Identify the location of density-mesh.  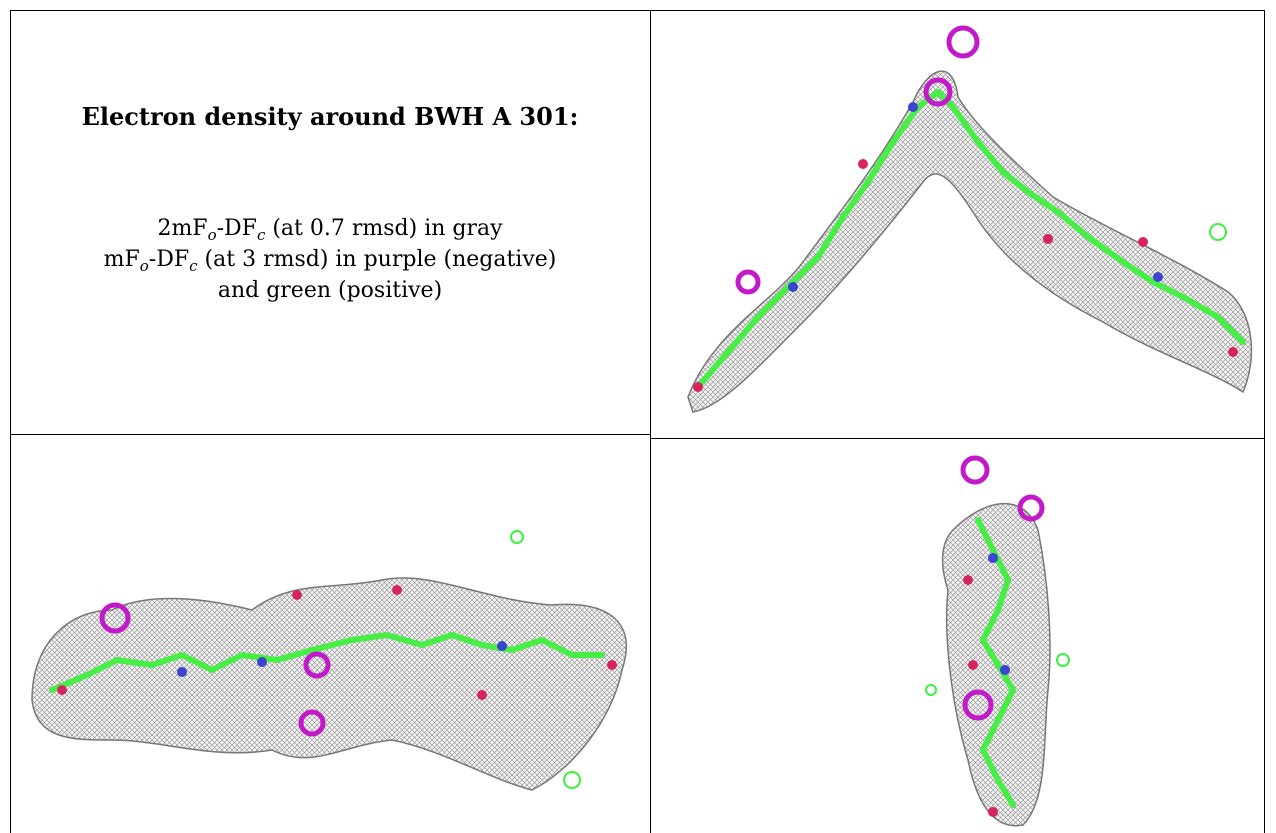
(329, 684).